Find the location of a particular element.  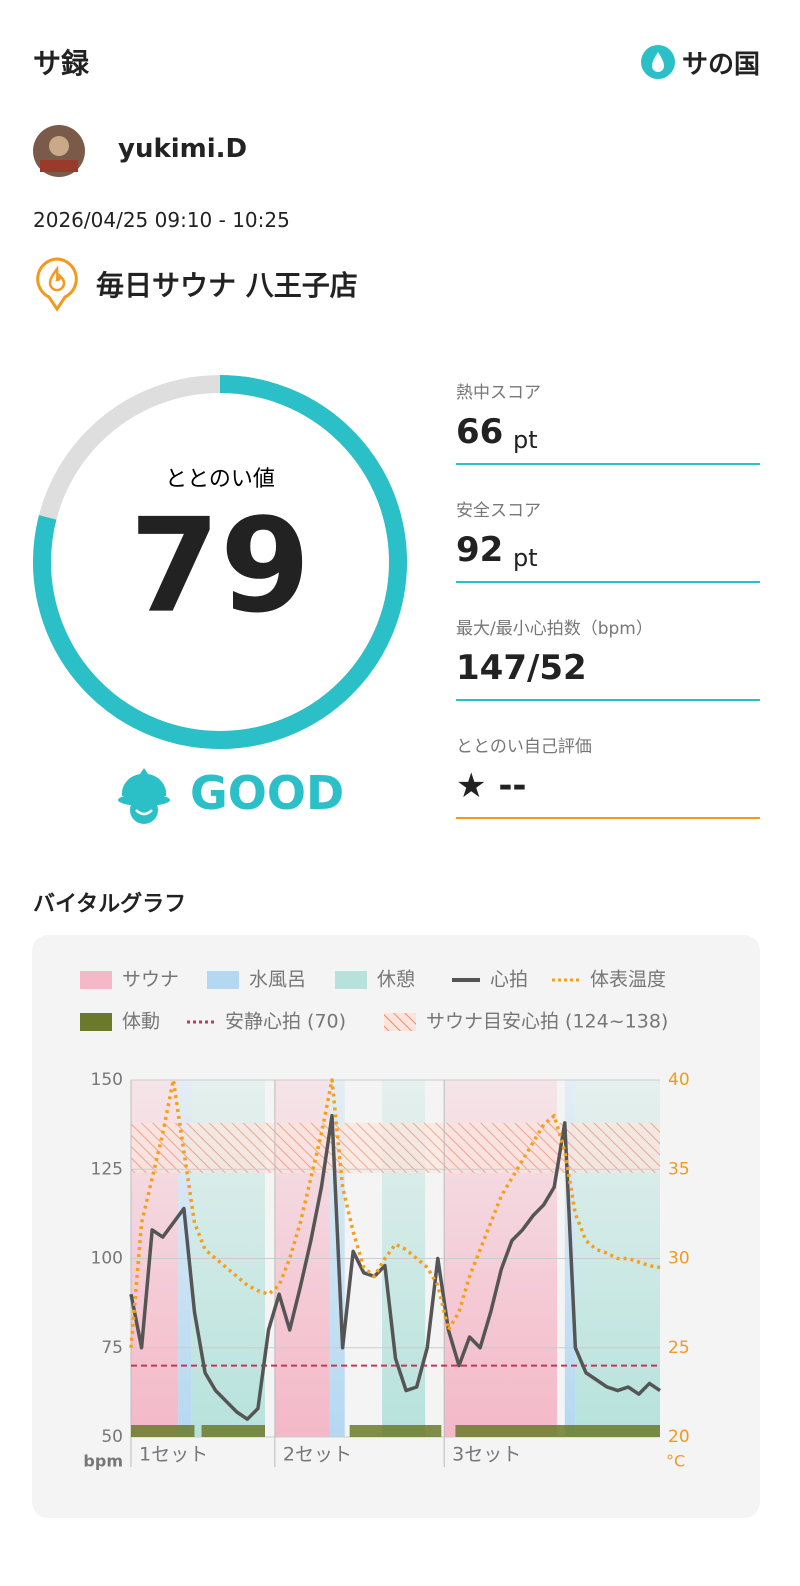

legend-label: サウナ is located at coordinates (150, 980).